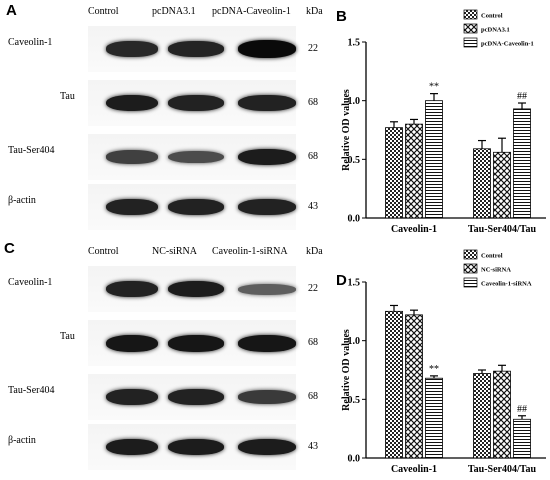 The width and height of the screenshot is (550, 480). I want to click on significance-label: ##, so click(522, 96).